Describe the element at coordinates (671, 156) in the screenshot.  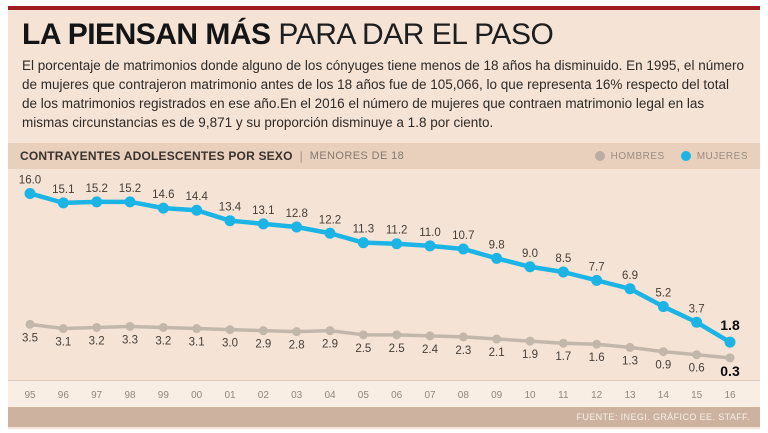
I see `legend: HOMBRES MUJERES` at that location.